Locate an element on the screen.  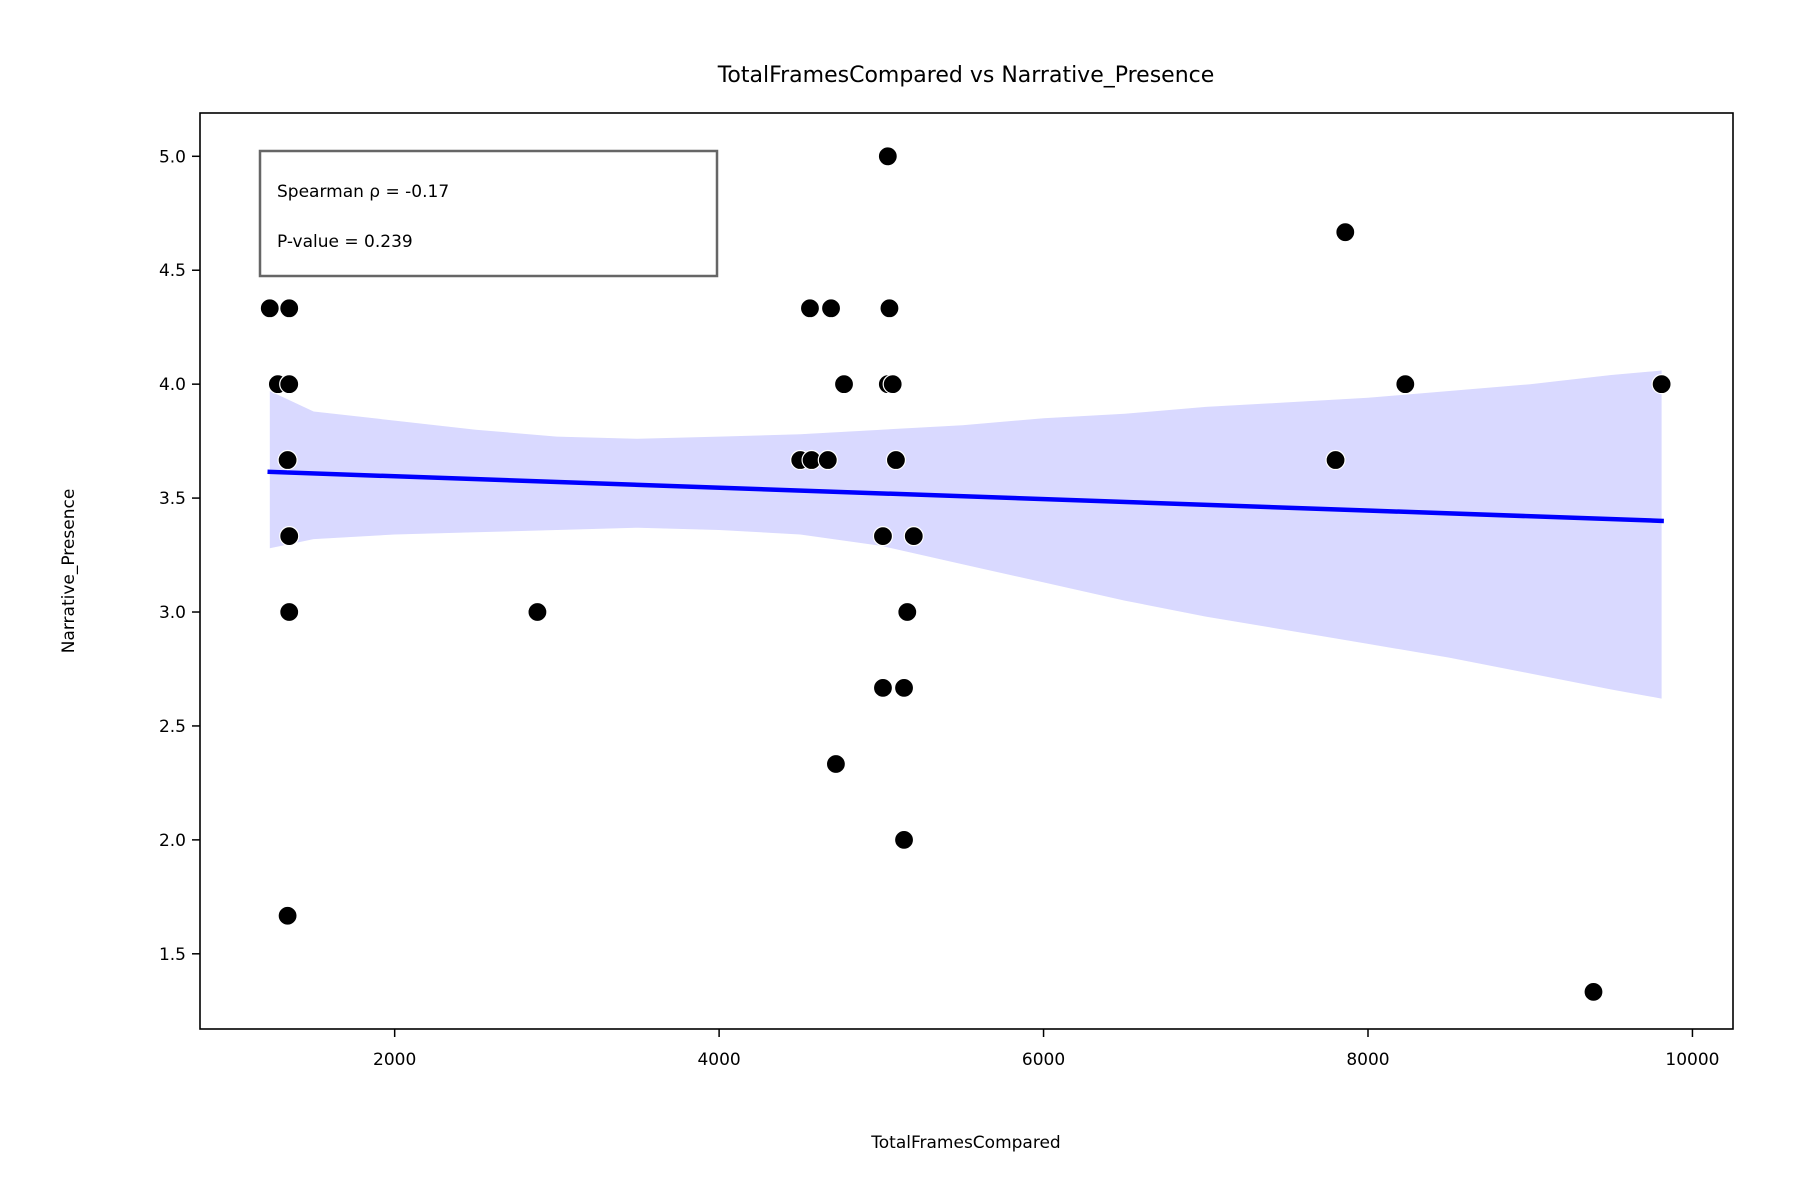
y-tick-label: 4.0 is located at coordinates (172, 385).